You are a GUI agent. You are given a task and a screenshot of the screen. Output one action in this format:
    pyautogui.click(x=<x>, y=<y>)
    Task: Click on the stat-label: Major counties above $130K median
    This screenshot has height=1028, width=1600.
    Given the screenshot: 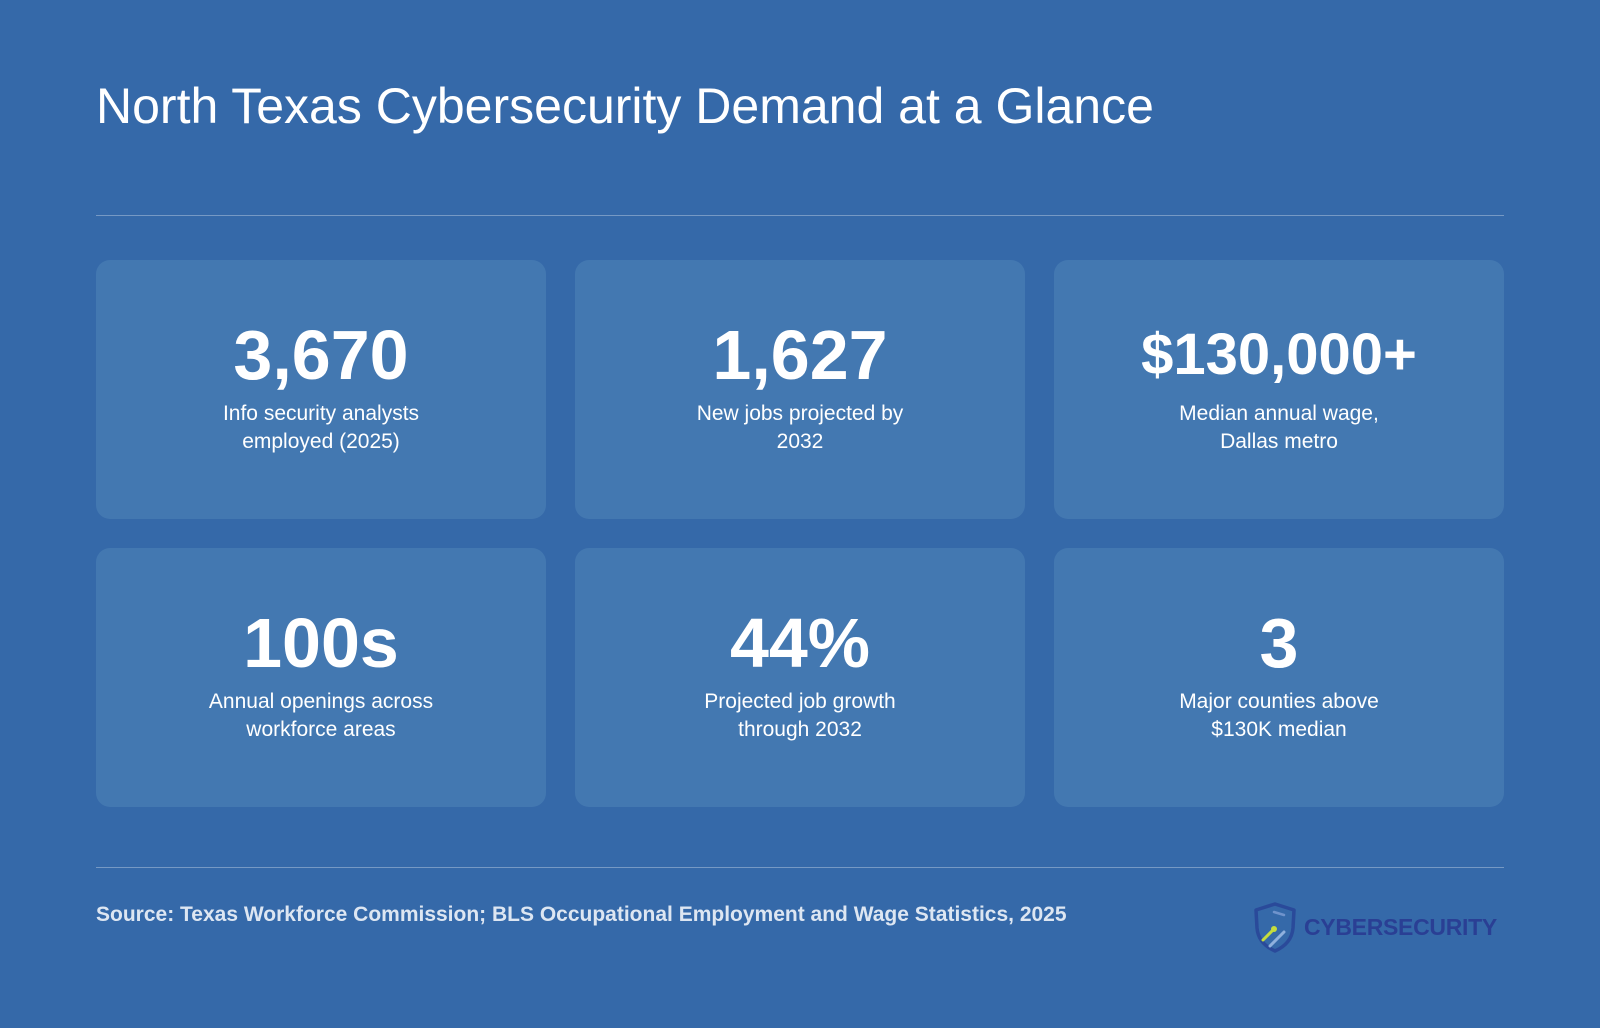 What is the action you would take?
    pyautogui.click(x=1279, y=715)
    